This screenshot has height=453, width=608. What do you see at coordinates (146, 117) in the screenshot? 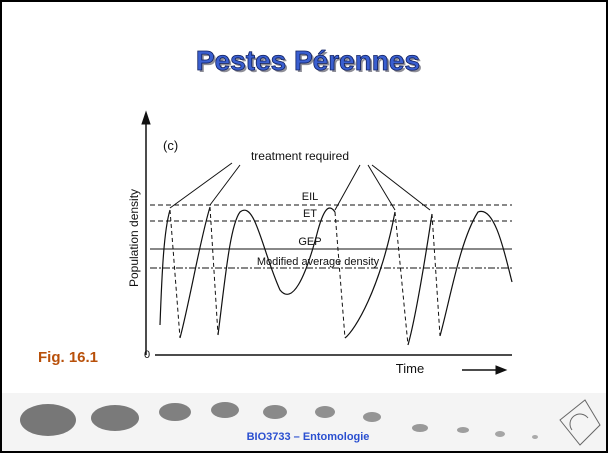
I see `y-arrow` at bounding box center [146, 117].